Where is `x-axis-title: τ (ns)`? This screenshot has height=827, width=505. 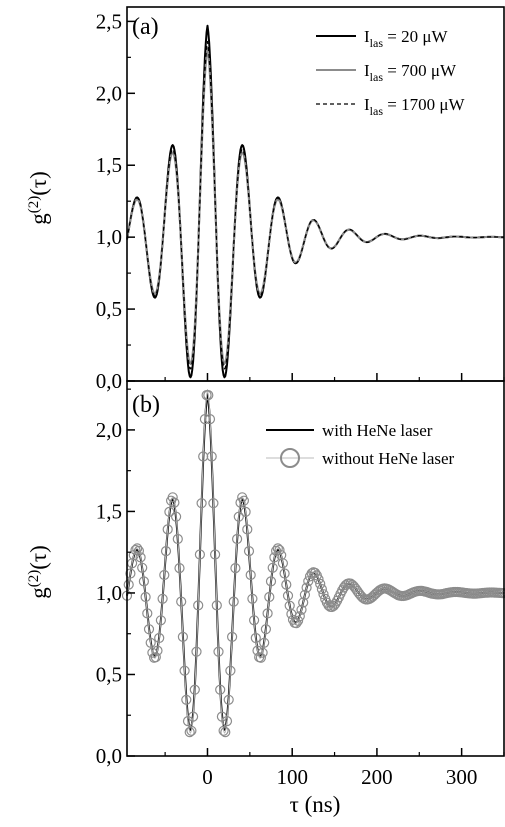 x-axis-title: τ (ns) is located at coordinates (315, 804).